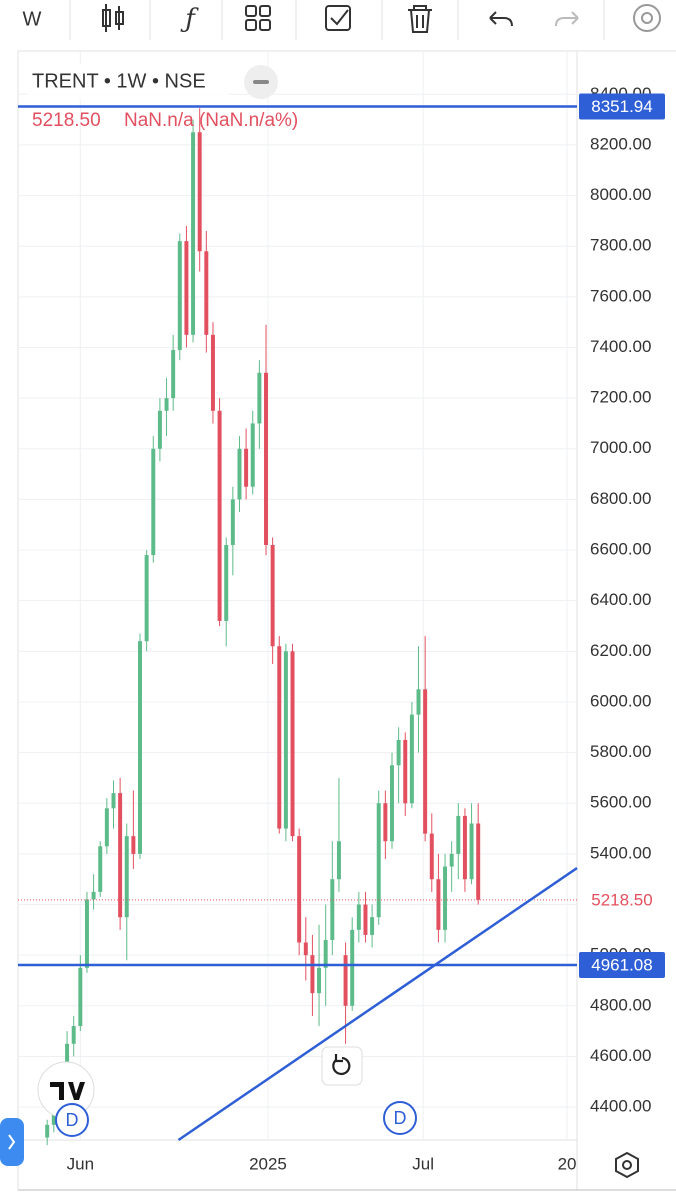 This screenshot has width=676, height=1200. Describe the element at coordinates (113, 18) in the screenshot. I see `candles-icon` at that location.